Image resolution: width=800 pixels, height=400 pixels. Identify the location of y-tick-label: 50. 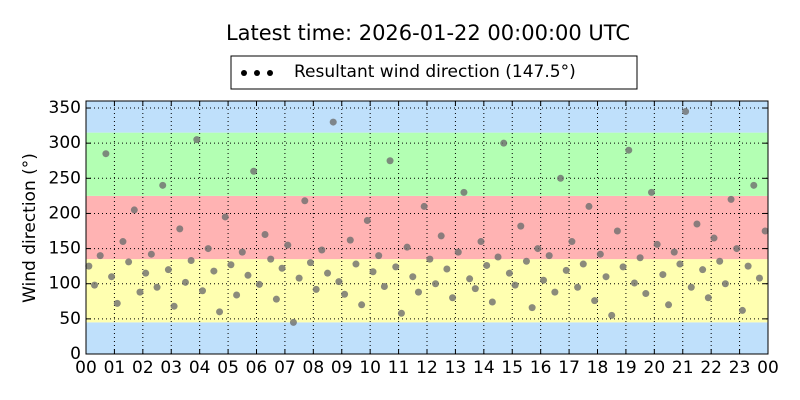
(70, 319).